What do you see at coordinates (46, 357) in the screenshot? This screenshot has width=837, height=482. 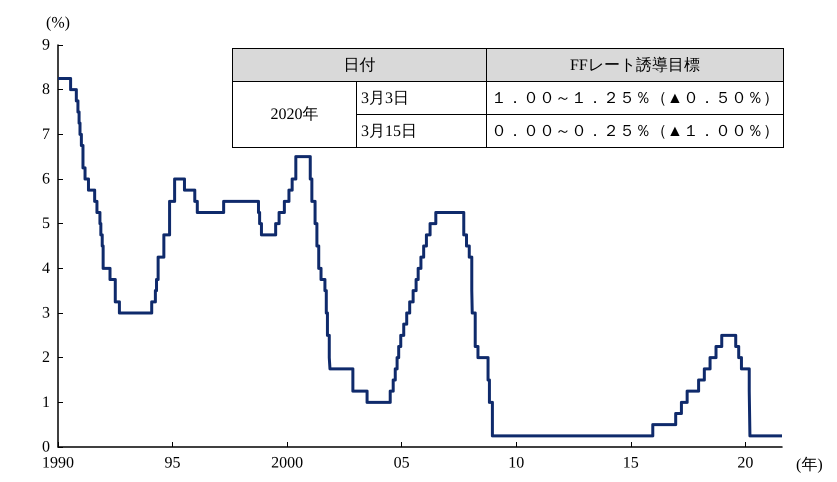 I see `y-tick-label: 2` at bounding box center [46, 357].